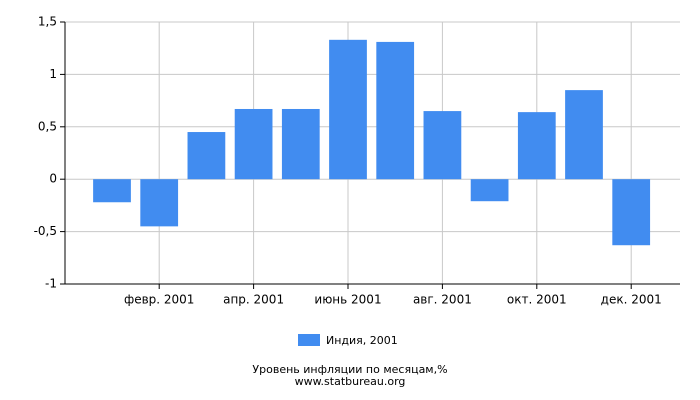  I want to click on y-tick-label: 0,5, so click(47, 126).